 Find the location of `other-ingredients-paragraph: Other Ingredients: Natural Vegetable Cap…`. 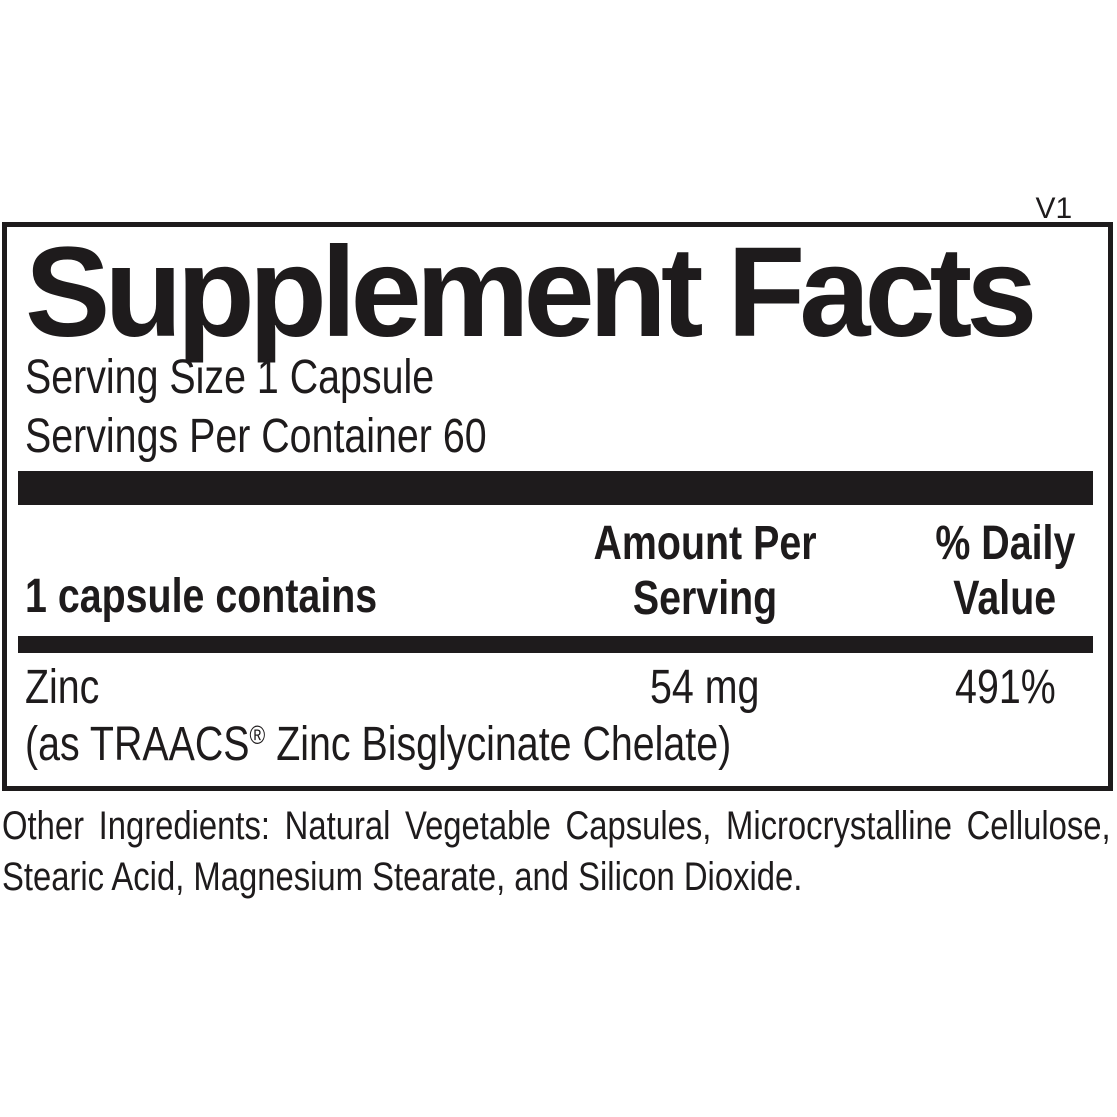

other-ingredients-paragraph: Other Ingredients: Natural Vegetable Cap… is located at coordinates (556, 851).